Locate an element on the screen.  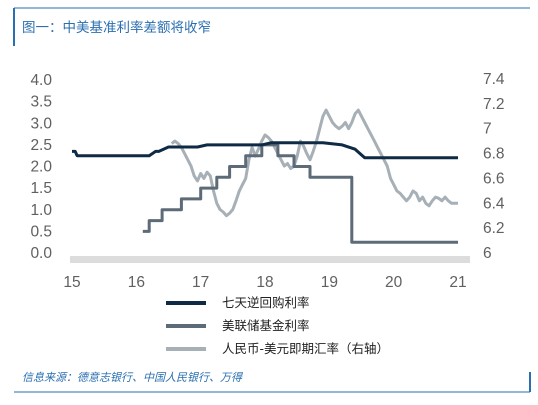
y-right-tick-label: 6 is located at coordinates (487, 253).